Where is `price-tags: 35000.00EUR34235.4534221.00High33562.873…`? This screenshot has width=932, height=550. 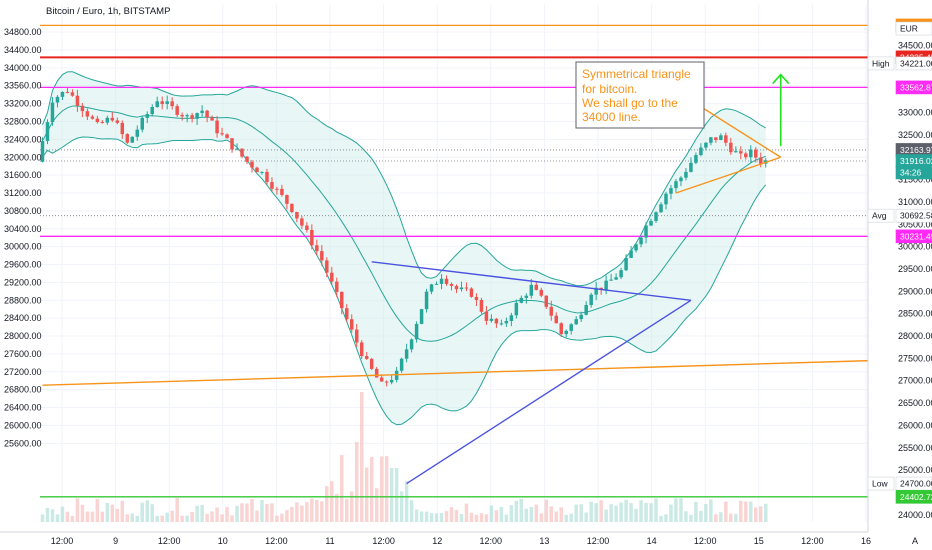
price-tags: 35000.00EUR34235.4534221.00High33562.873… is located at coordinates (899, 261).